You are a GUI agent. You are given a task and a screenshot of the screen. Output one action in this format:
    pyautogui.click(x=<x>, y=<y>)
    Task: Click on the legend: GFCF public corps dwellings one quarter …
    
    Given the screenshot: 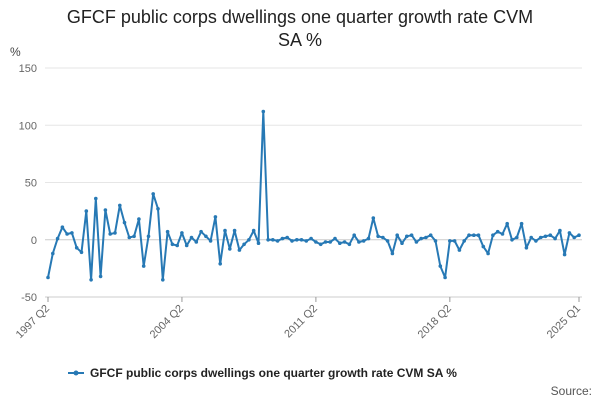 What is the action you would take?
    pyautogui.click(x=262, y=373)
    